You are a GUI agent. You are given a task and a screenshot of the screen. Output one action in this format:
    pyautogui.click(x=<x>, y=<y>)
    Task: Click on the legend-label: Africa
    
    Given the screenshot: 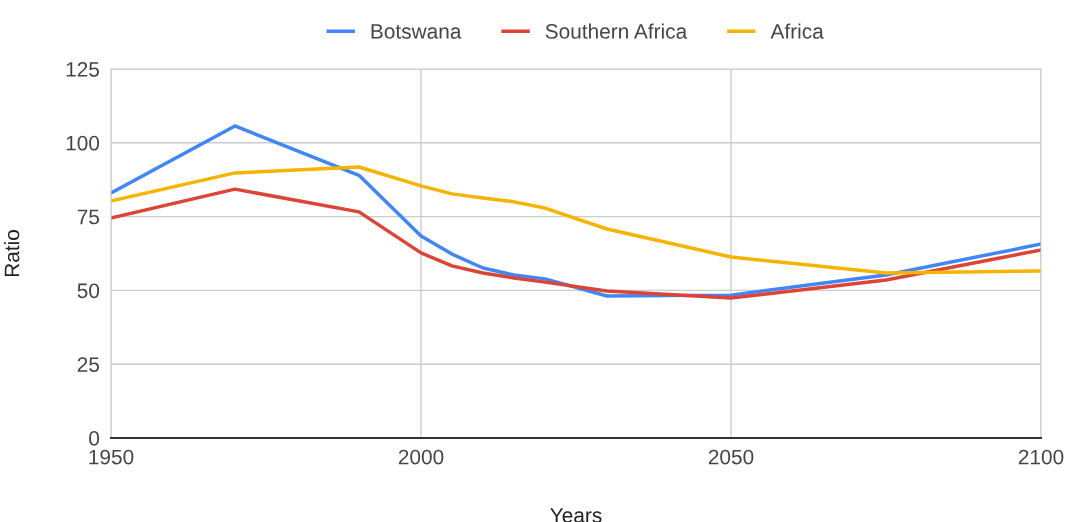 What is the action you would take?
    pyautogui.click(x=797, y=31)
    